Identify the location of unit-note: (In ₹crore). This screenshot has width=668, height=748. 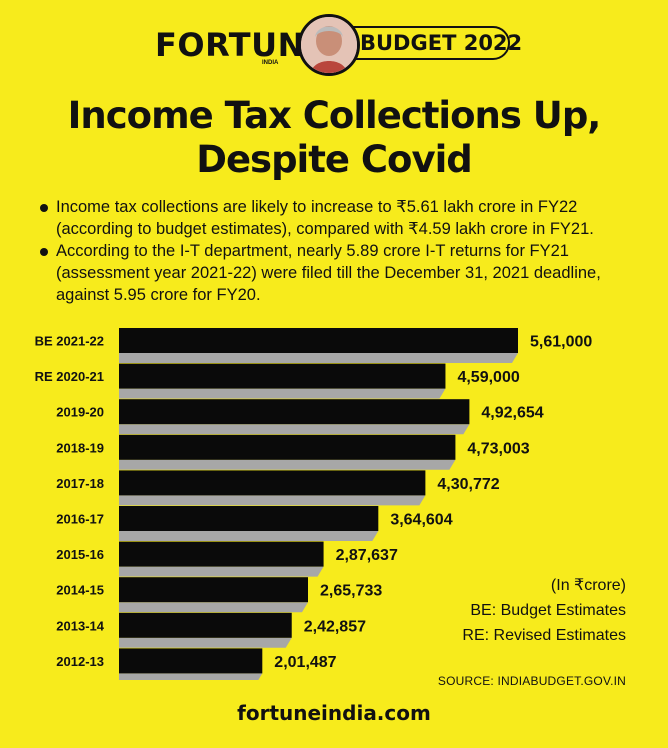
(588, 585).